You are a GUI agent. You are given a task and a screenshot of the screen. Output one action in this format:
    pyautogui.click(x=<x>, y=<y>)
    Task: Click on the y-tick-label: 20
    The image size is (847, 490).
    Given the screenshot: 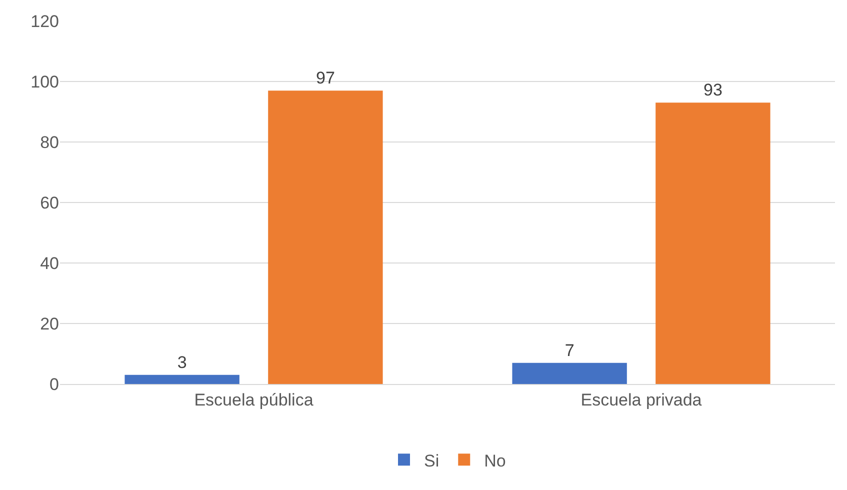 What is the action you would take?
    pyautogui.click(x=49, y=324)
    